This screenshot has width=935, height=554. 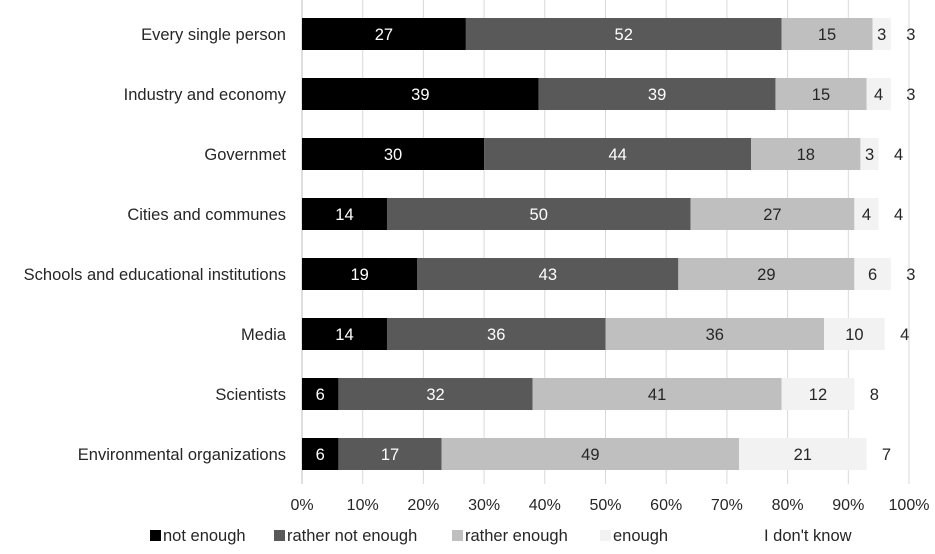 I want to click on data-label: 30, so click(x=393, y=155).